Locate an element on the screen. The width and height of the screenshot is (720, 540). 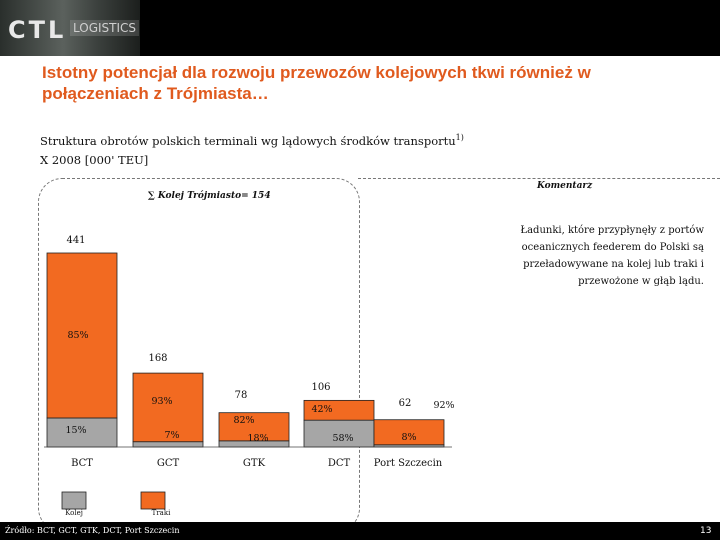
trucks-pct-label-4: 92% is located at coordinates (443, 405).